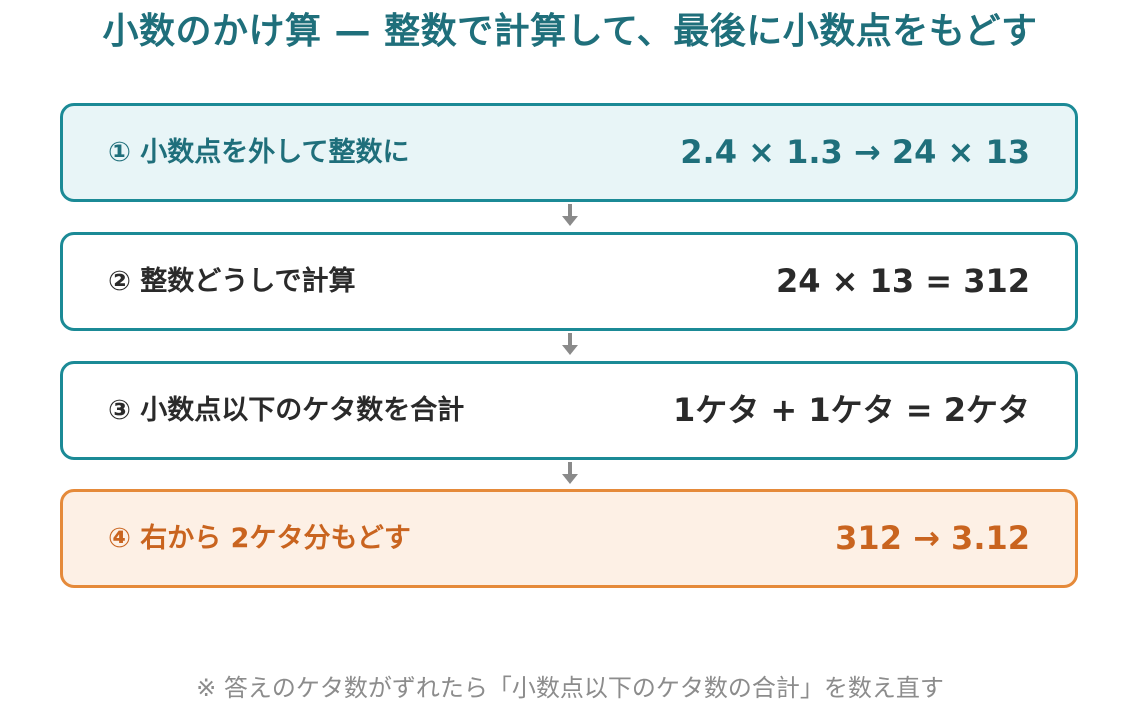 This screenshot has width=1140, height=724. What do you see at coordinates (259, 538) in the screenshot?
I see `step-4-label: ④ 右から 2ケタ分もどす` at bounding box center [259, 538].